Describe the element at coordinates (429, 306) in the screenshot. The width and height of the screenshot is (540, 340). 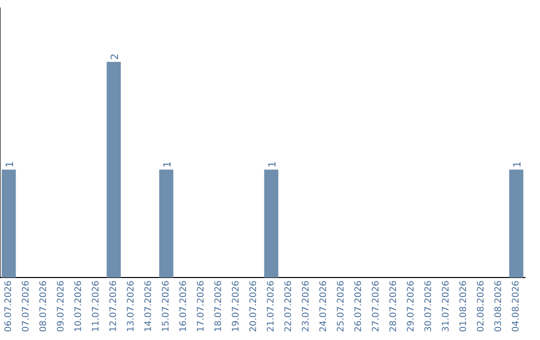
I see `x-tick-label: 30.07.2026` at that location.